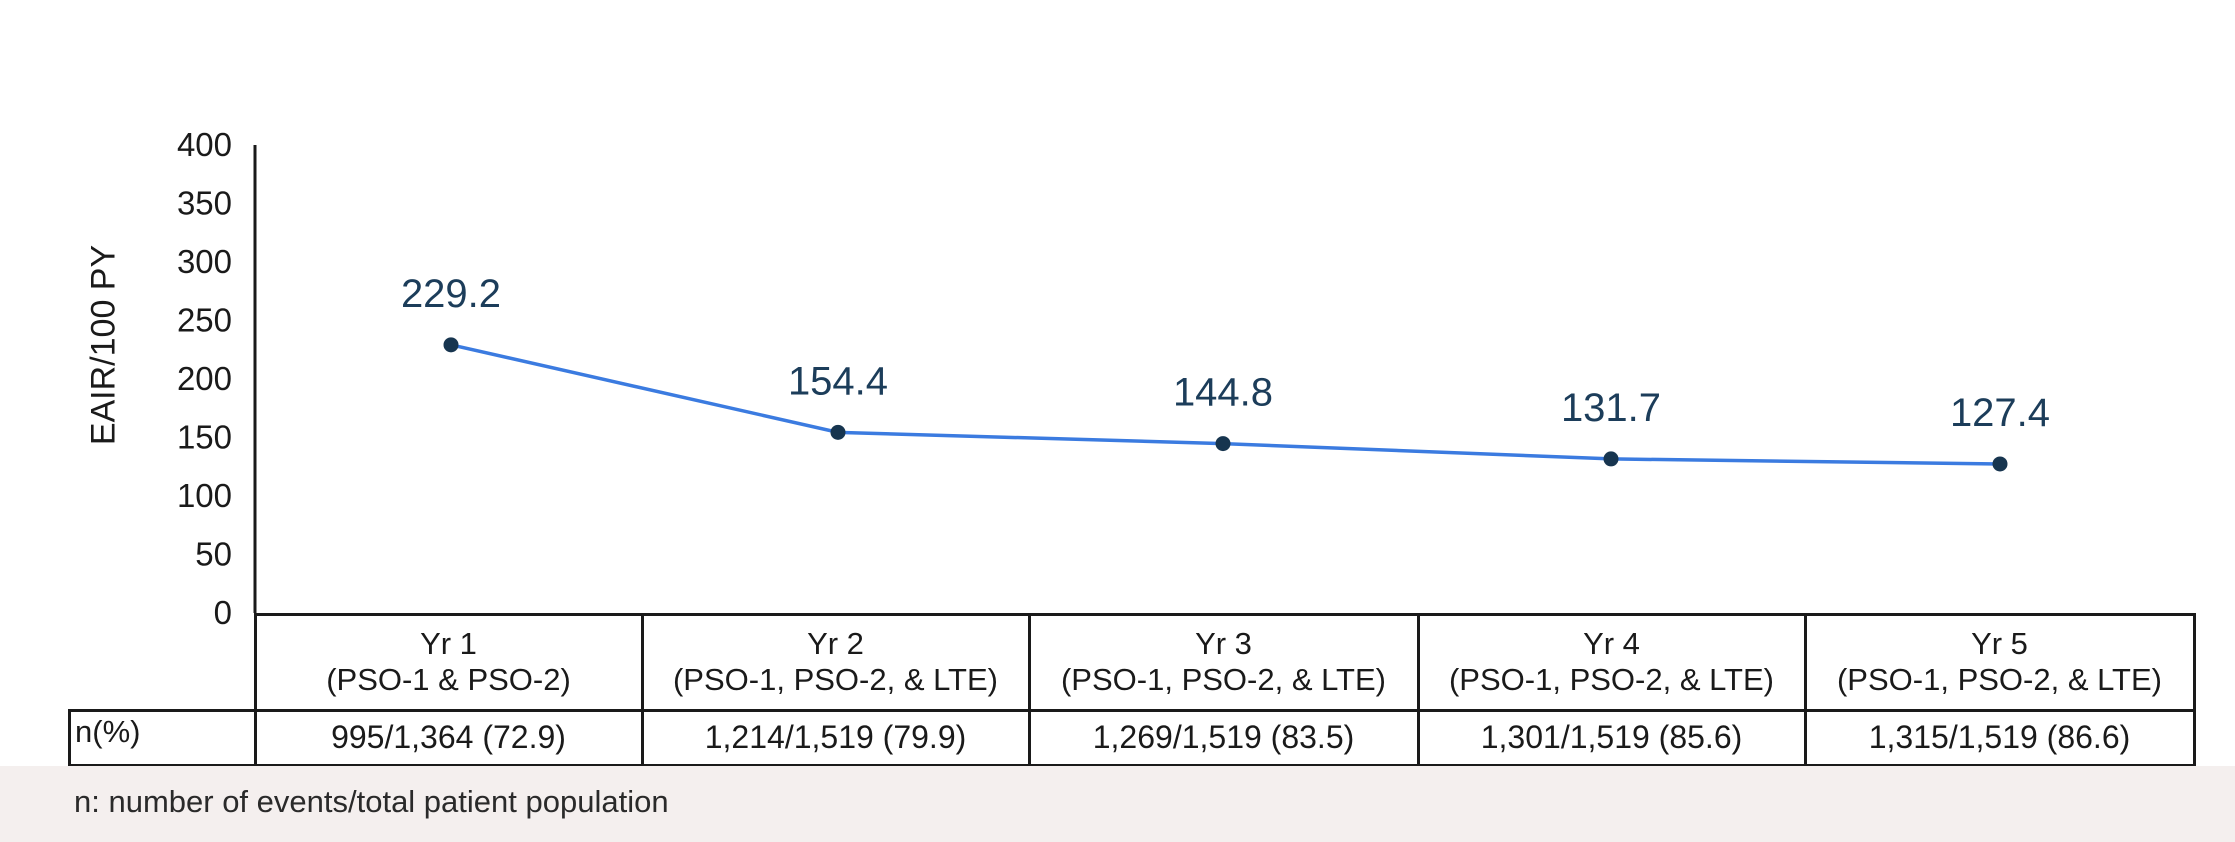 The height and width of the screenshot is (842, 2235). I want to click on y-tick-label: 200, so click(204, 378).